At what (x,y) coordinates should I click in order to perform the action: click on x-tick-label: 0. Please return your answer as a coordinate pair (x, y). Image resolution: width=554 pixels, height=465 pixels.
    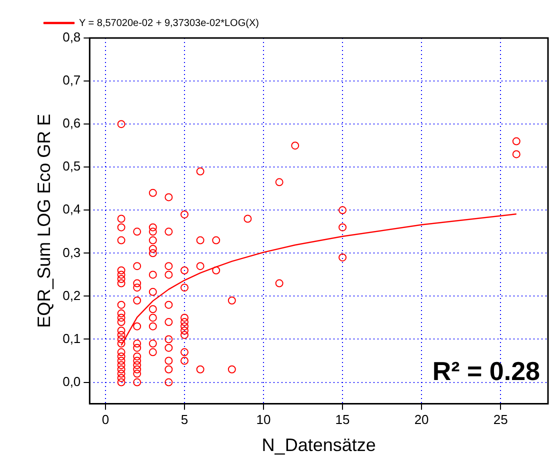
    Looking at the image, I should click on (106, 420).